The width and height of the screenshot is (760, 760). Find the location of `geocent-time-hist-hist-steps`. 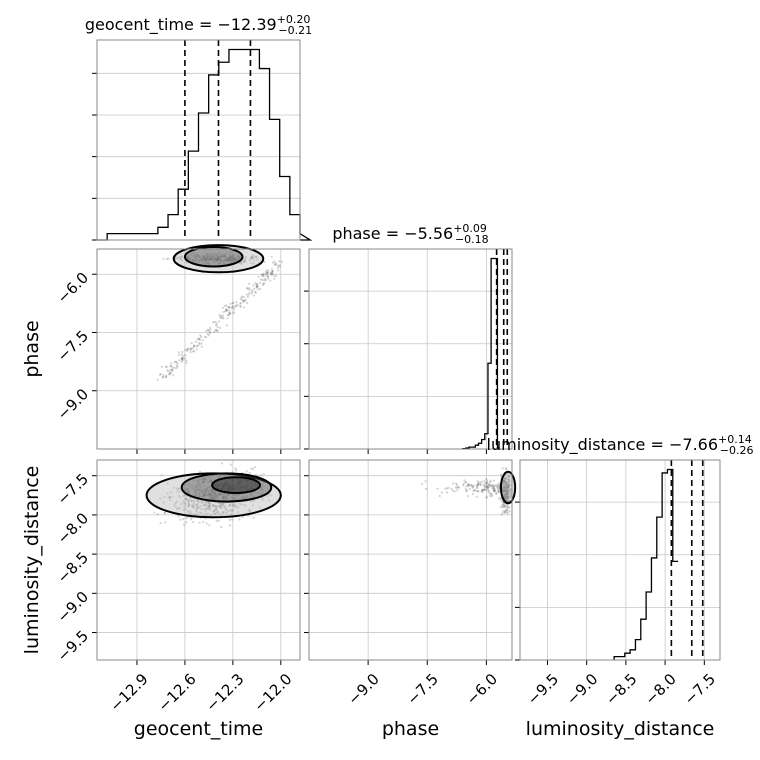

geocent-time-hist-hist-steps is located at coordinates (205, 144).